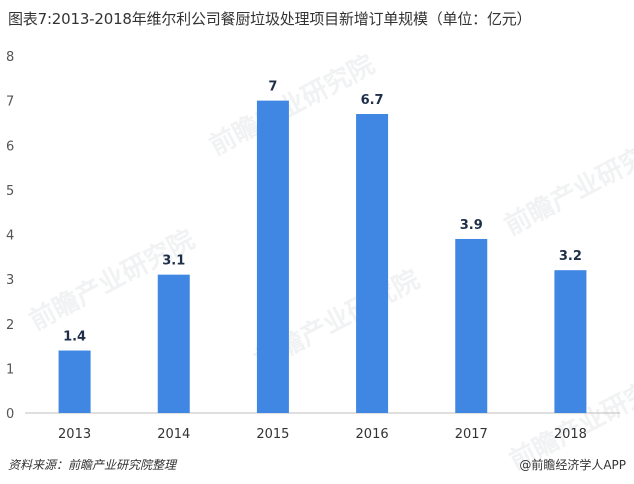 The image size is (634, 484). I want to click on y-tick-label: 2, so click(10, 325).